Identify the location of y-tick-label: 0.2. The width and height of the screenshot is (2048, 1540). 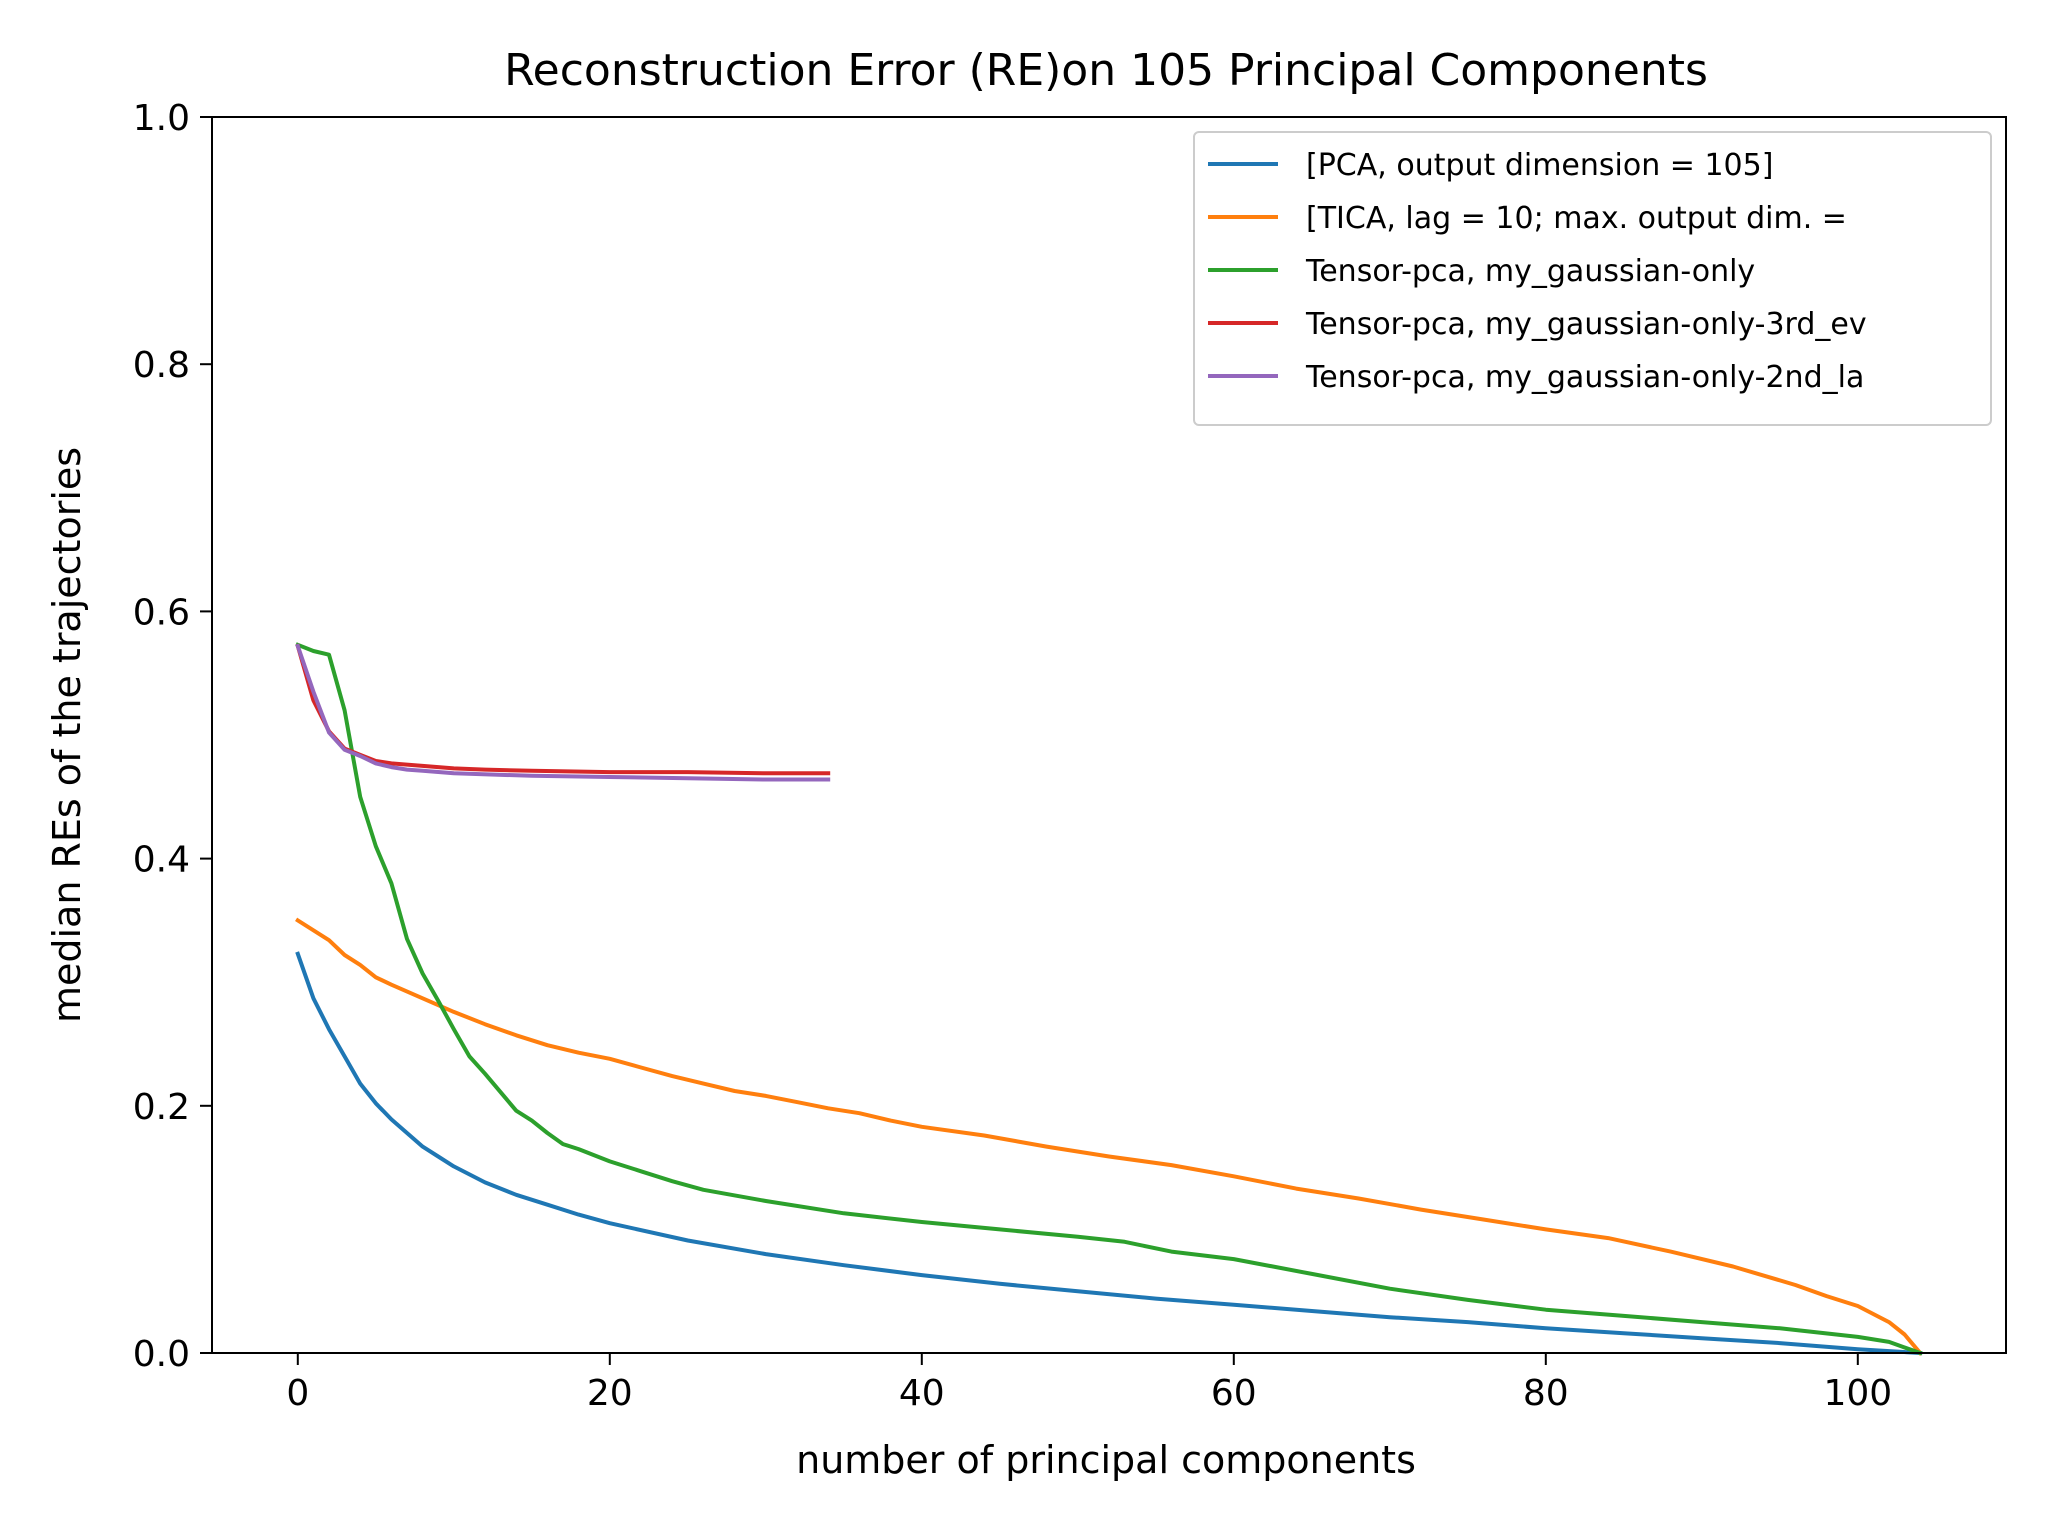
(161, 1107).